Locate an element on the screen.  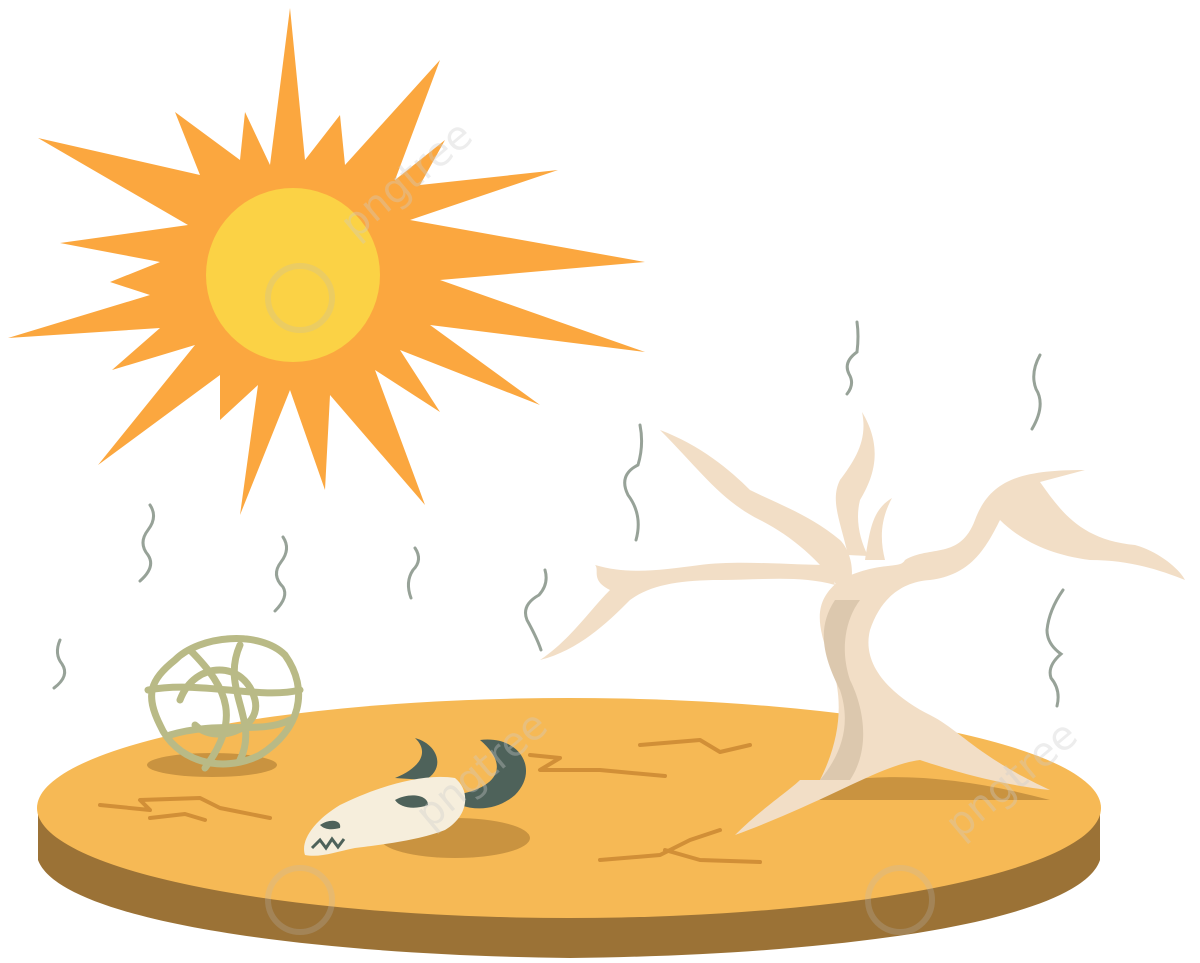
tree-shade is located at coordinates (842, 690).